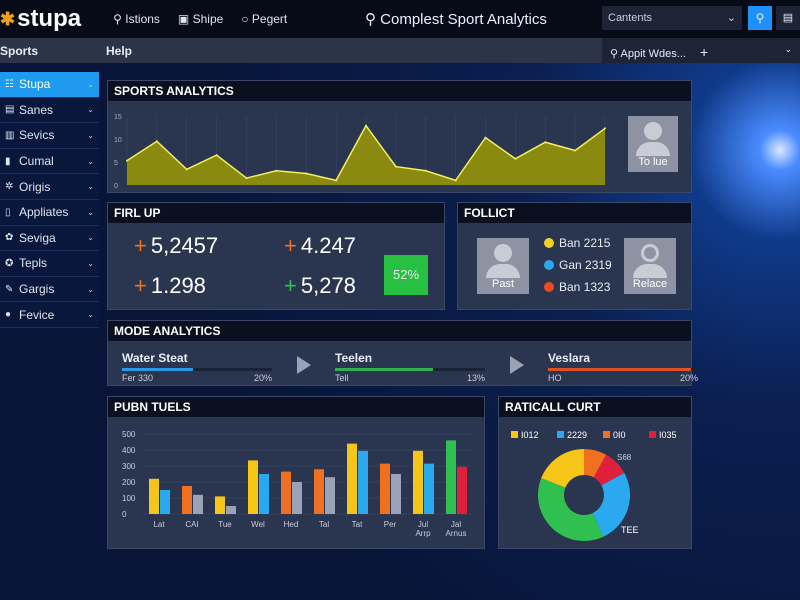 This screenshot has height=600, width=800. I want to click on nav-pegert: ○ Pegert, so click(264, 19).